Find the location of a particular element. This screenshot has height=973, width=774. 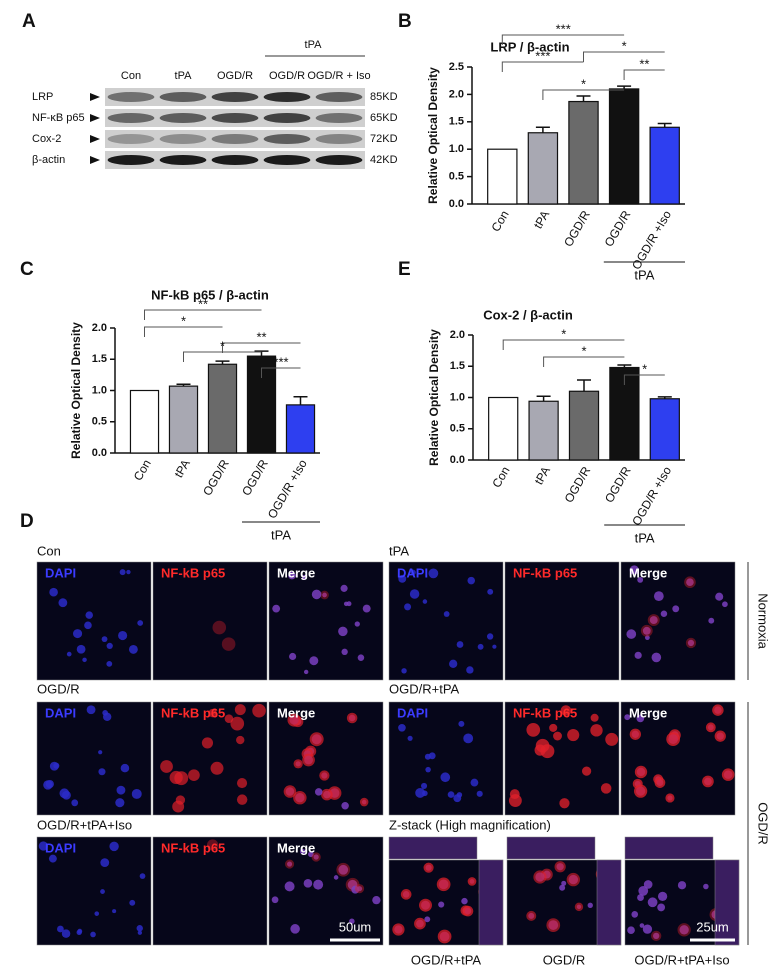

row-arrow is located at coordinates (95, 139).